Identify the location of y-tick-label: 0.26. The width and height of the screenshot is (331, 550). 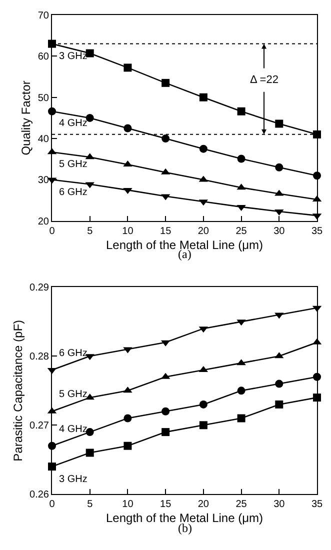
(40, 495).